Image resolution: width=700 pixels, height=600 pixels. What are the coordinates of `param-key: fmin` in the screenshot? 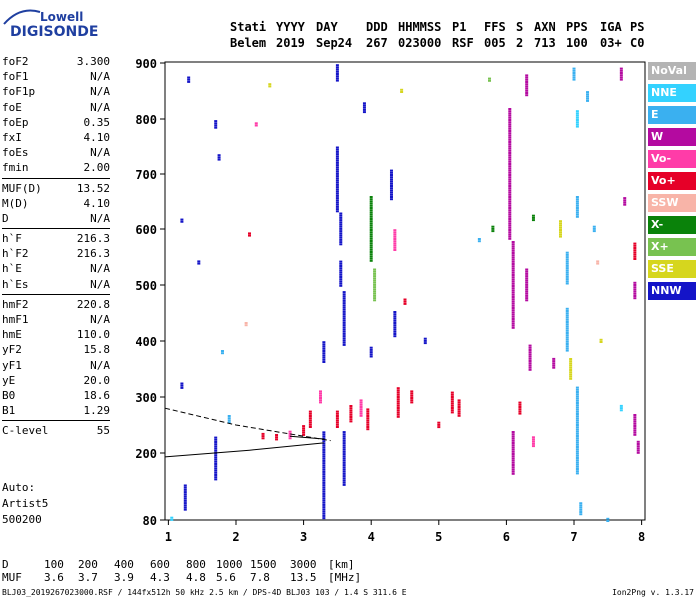 It's located at (15, 168).